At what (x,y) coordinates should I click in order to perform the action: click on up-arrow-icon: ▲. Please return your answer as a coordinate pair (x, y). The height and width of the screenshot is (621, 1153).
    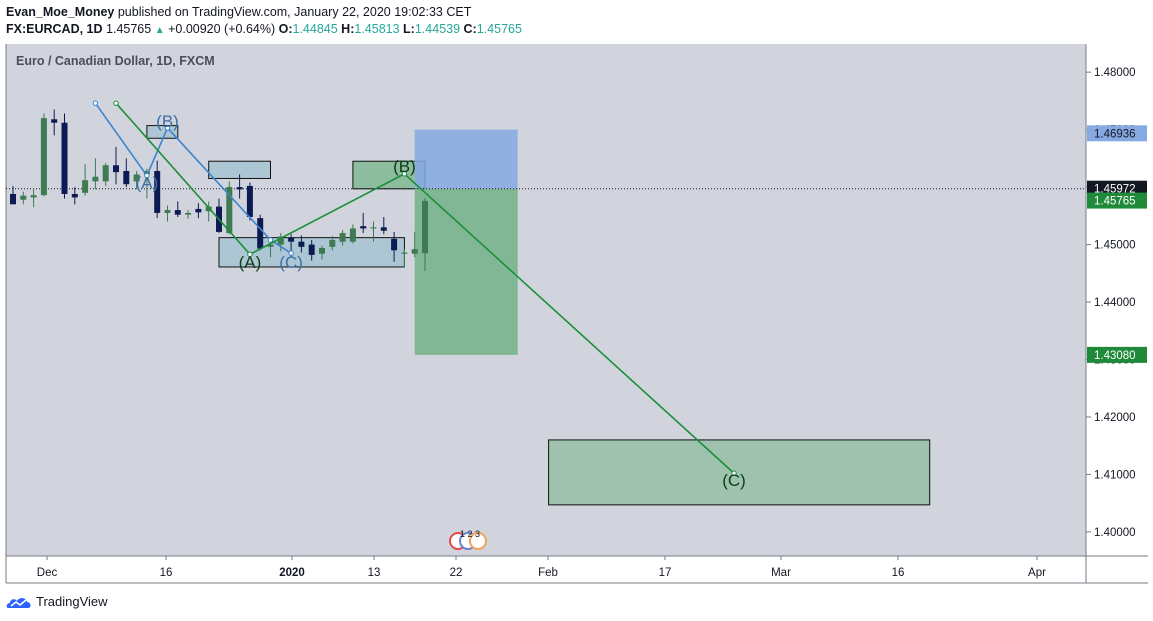
    Looking at the image, I should click on (159, 30).